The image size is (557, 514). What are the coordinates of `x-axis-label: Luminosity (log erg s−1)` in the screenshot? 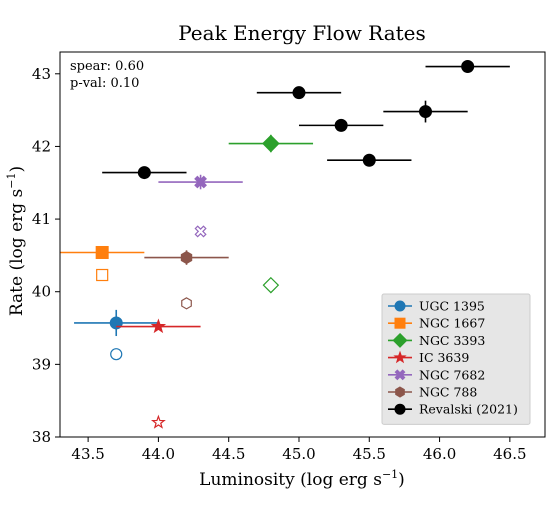 It's located at (302, 479).